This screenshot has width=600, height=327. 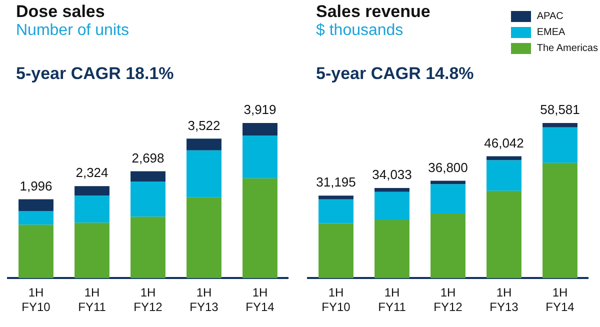 I want to click on text: 5-year CAGR 14.8%, so click(x=395, y=74).